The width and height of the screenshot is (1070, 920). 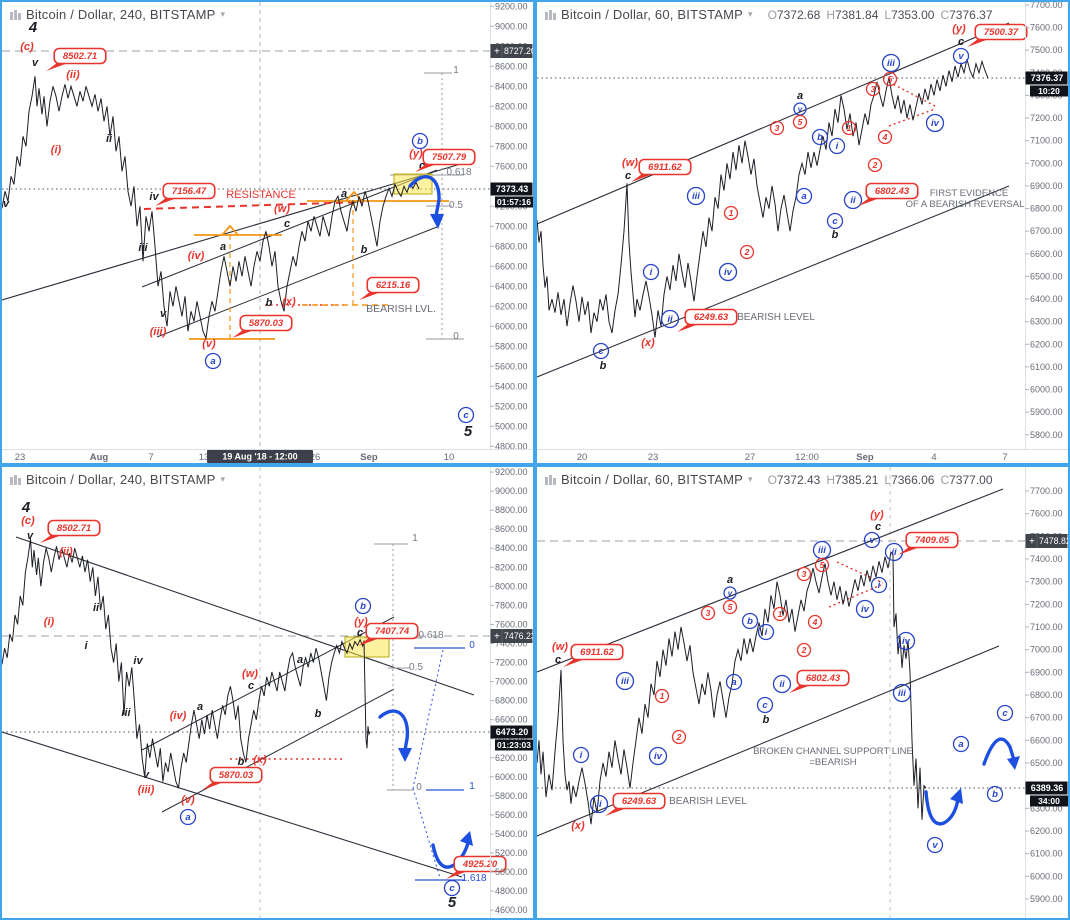 What do you see at coordinates (230, 230) in the screenshot?
I see `triangle-marker` at bounding box center [230, 230].